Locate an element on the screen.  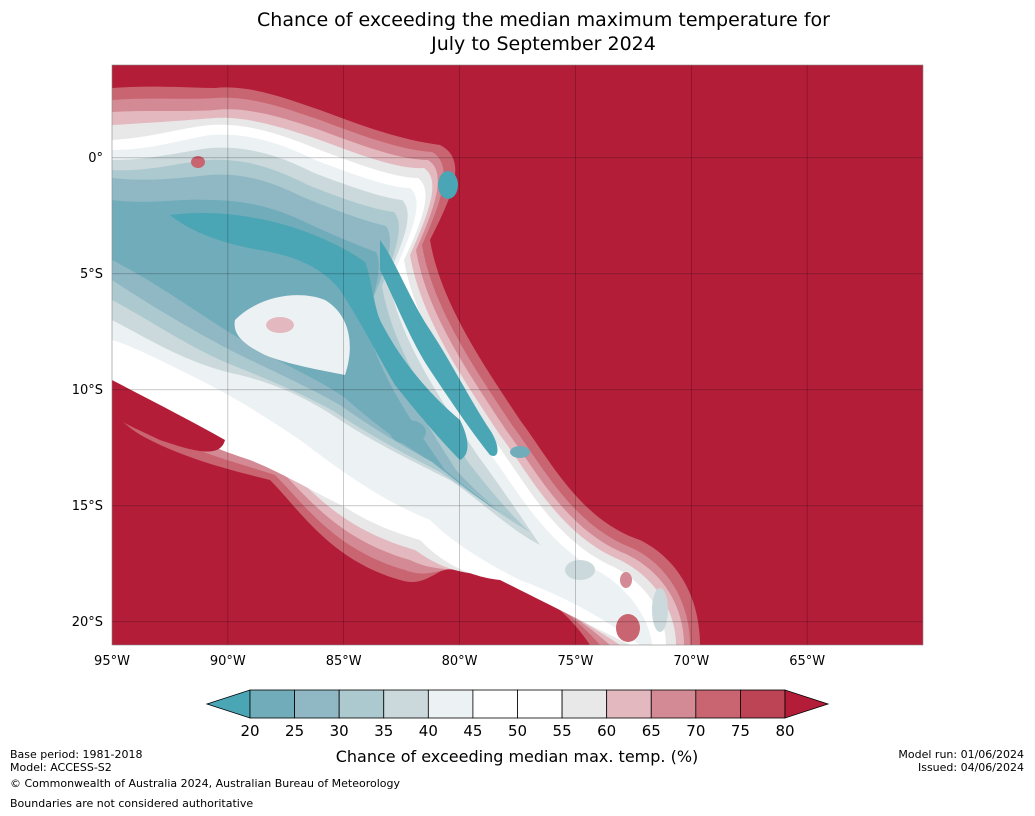
colorbar-tick-label: 55 is located at coordinates (562, 731).